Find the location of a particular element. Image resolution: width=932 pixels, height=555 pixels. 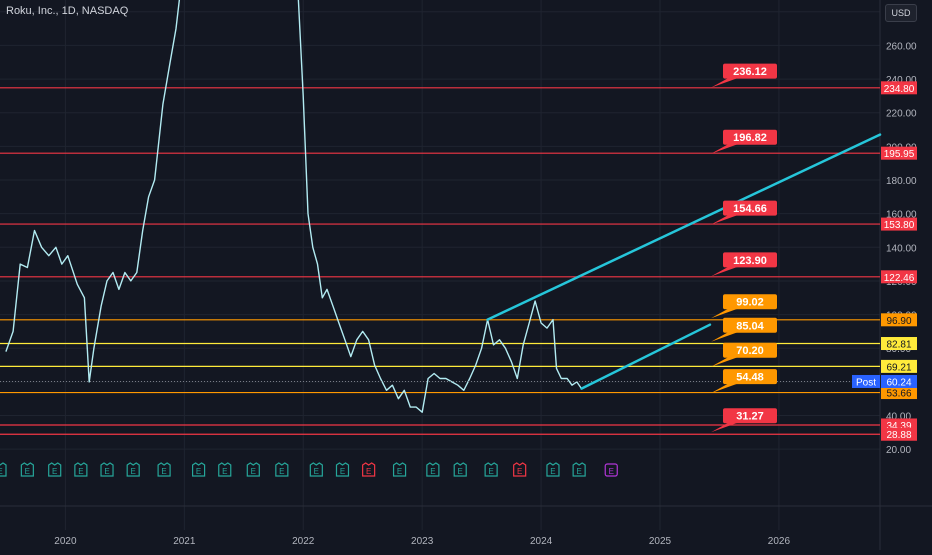

callout: 70.20 is located at coordinates (744, 354).